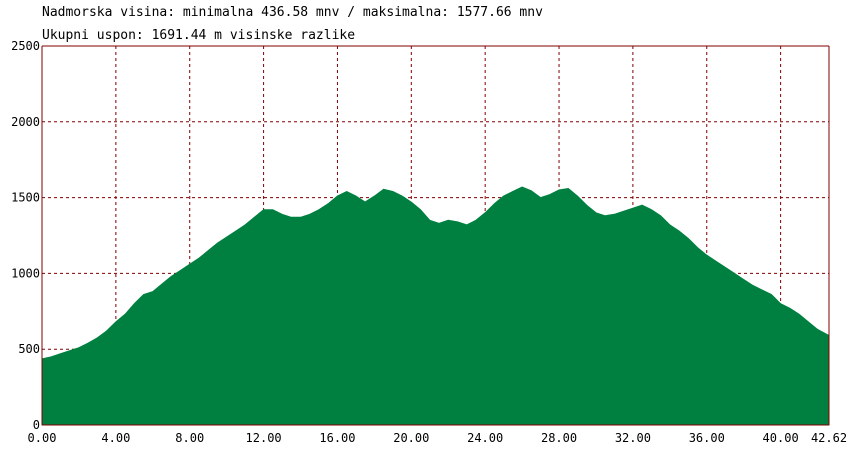 The width and height of the screenshot is (850, 449). Describe the element at coordinates (25, 46) in the screenshot. I see `y-tick-label: 2500` at that location.